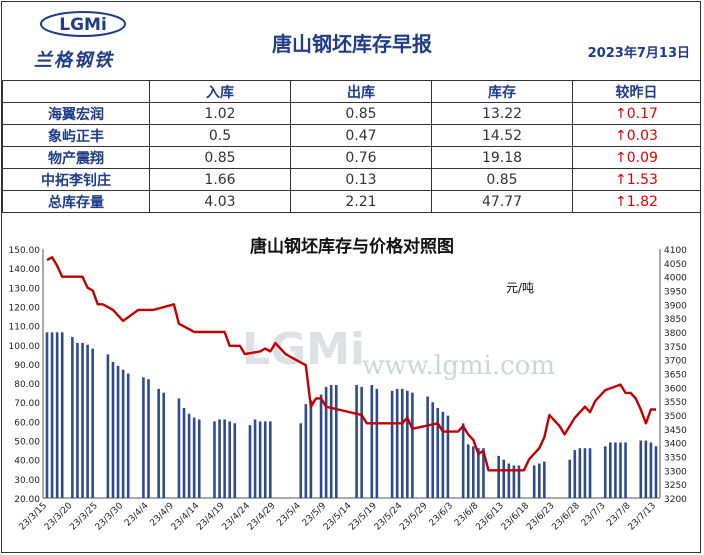  Describe the element at coordinates (220, 179) in the screenshot. I see `row-in: 1.66` at that location.